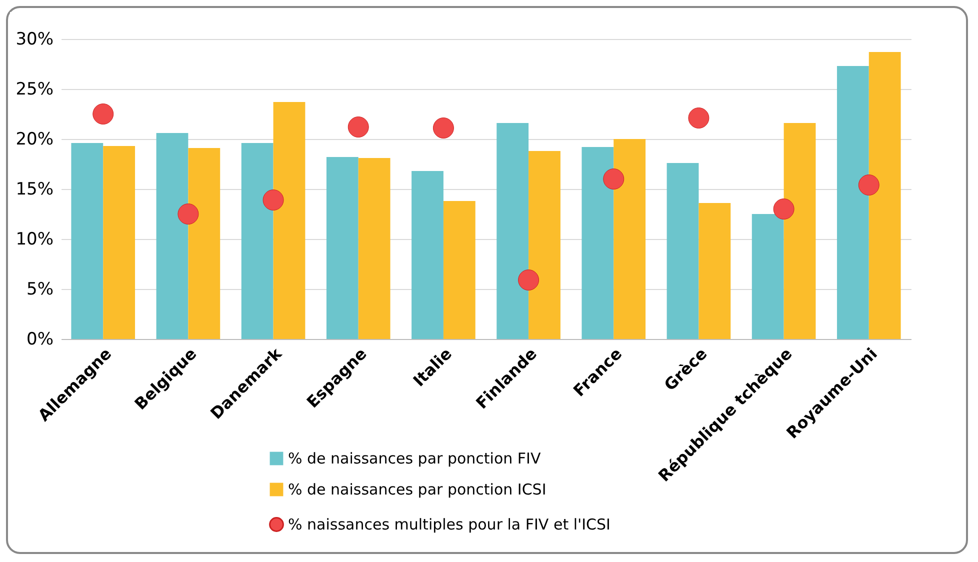 The height and width of the screenshot is (562, 978). What do you see at coordinates (415, 459) in the screenshot?
I see `legend-label: % de naissances par ponction FIV` at bounding box center [415, 459].